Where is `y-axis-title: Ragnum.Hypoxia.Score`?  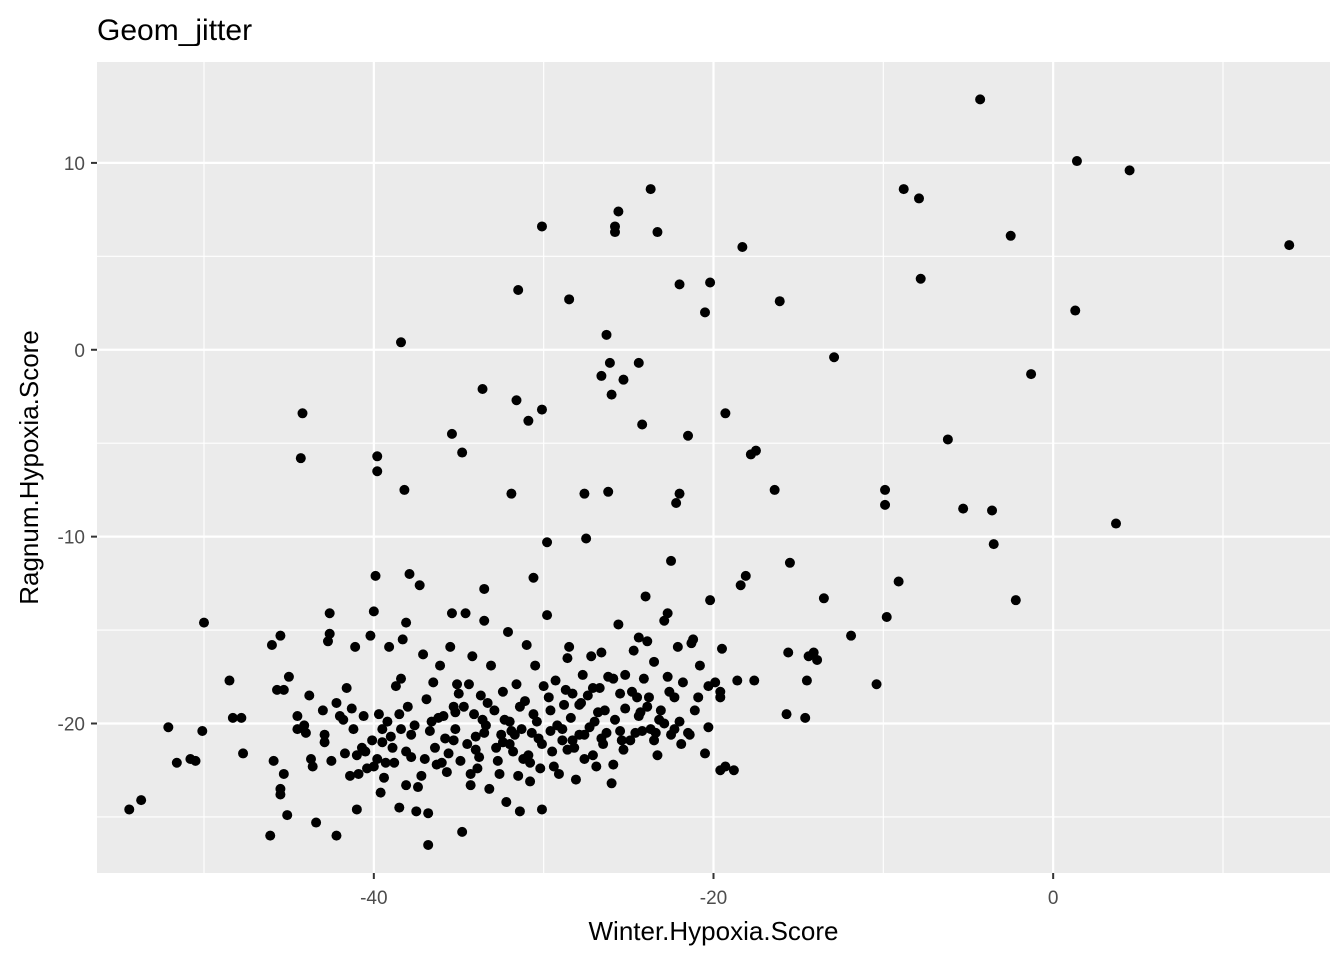 y-axis-title: Ragnum.Hypoxia.Score is located at coordinates (29, 467).